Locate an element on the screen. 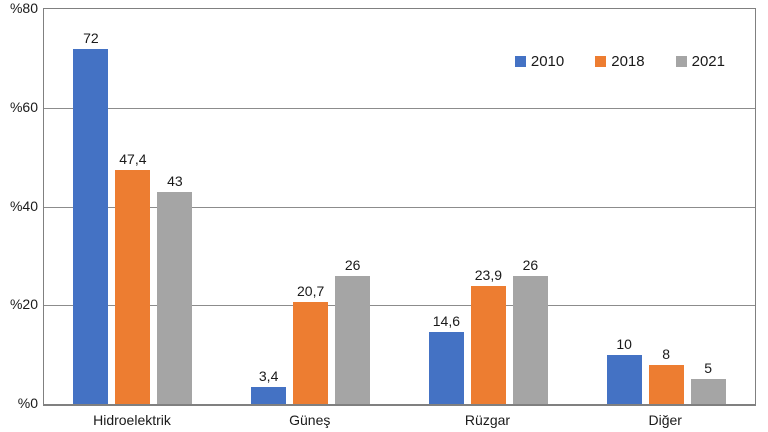  bar-value-label-2018-c2: 23,9 is located at coordinates (488, 275).